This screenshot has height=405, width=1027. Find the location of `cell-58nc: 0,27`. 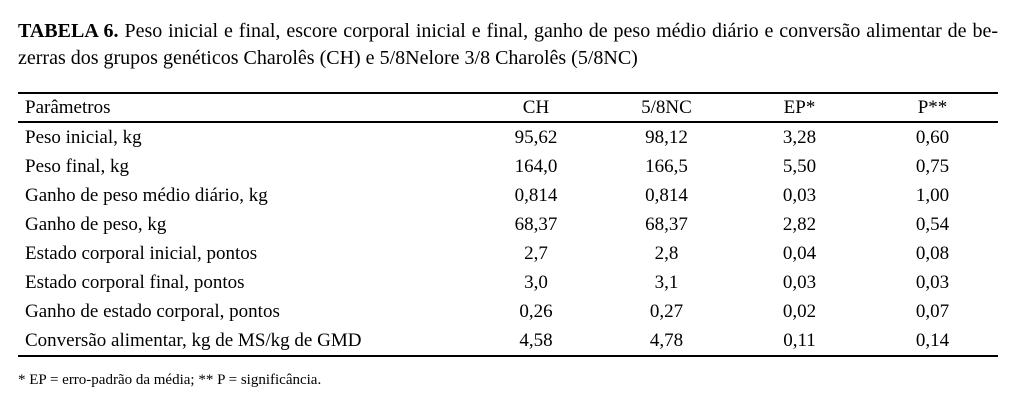

cell-58nc: 0,27 is located at coordinates (666, 311).